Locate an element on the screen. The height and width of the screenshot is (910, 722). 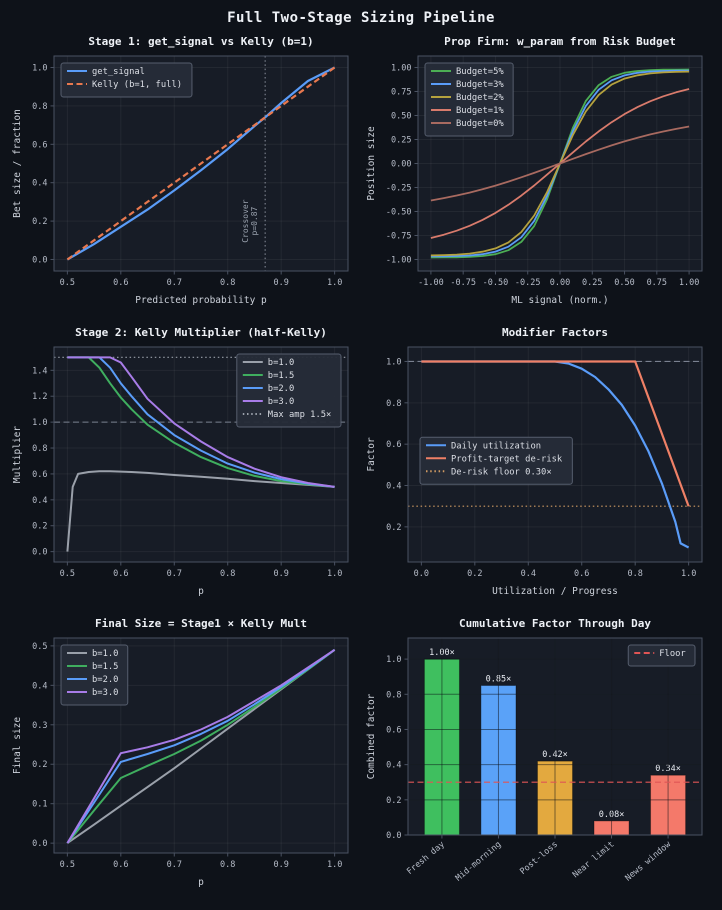
svg-text: ML signal (norm.) is located at coordinates (559, 300).